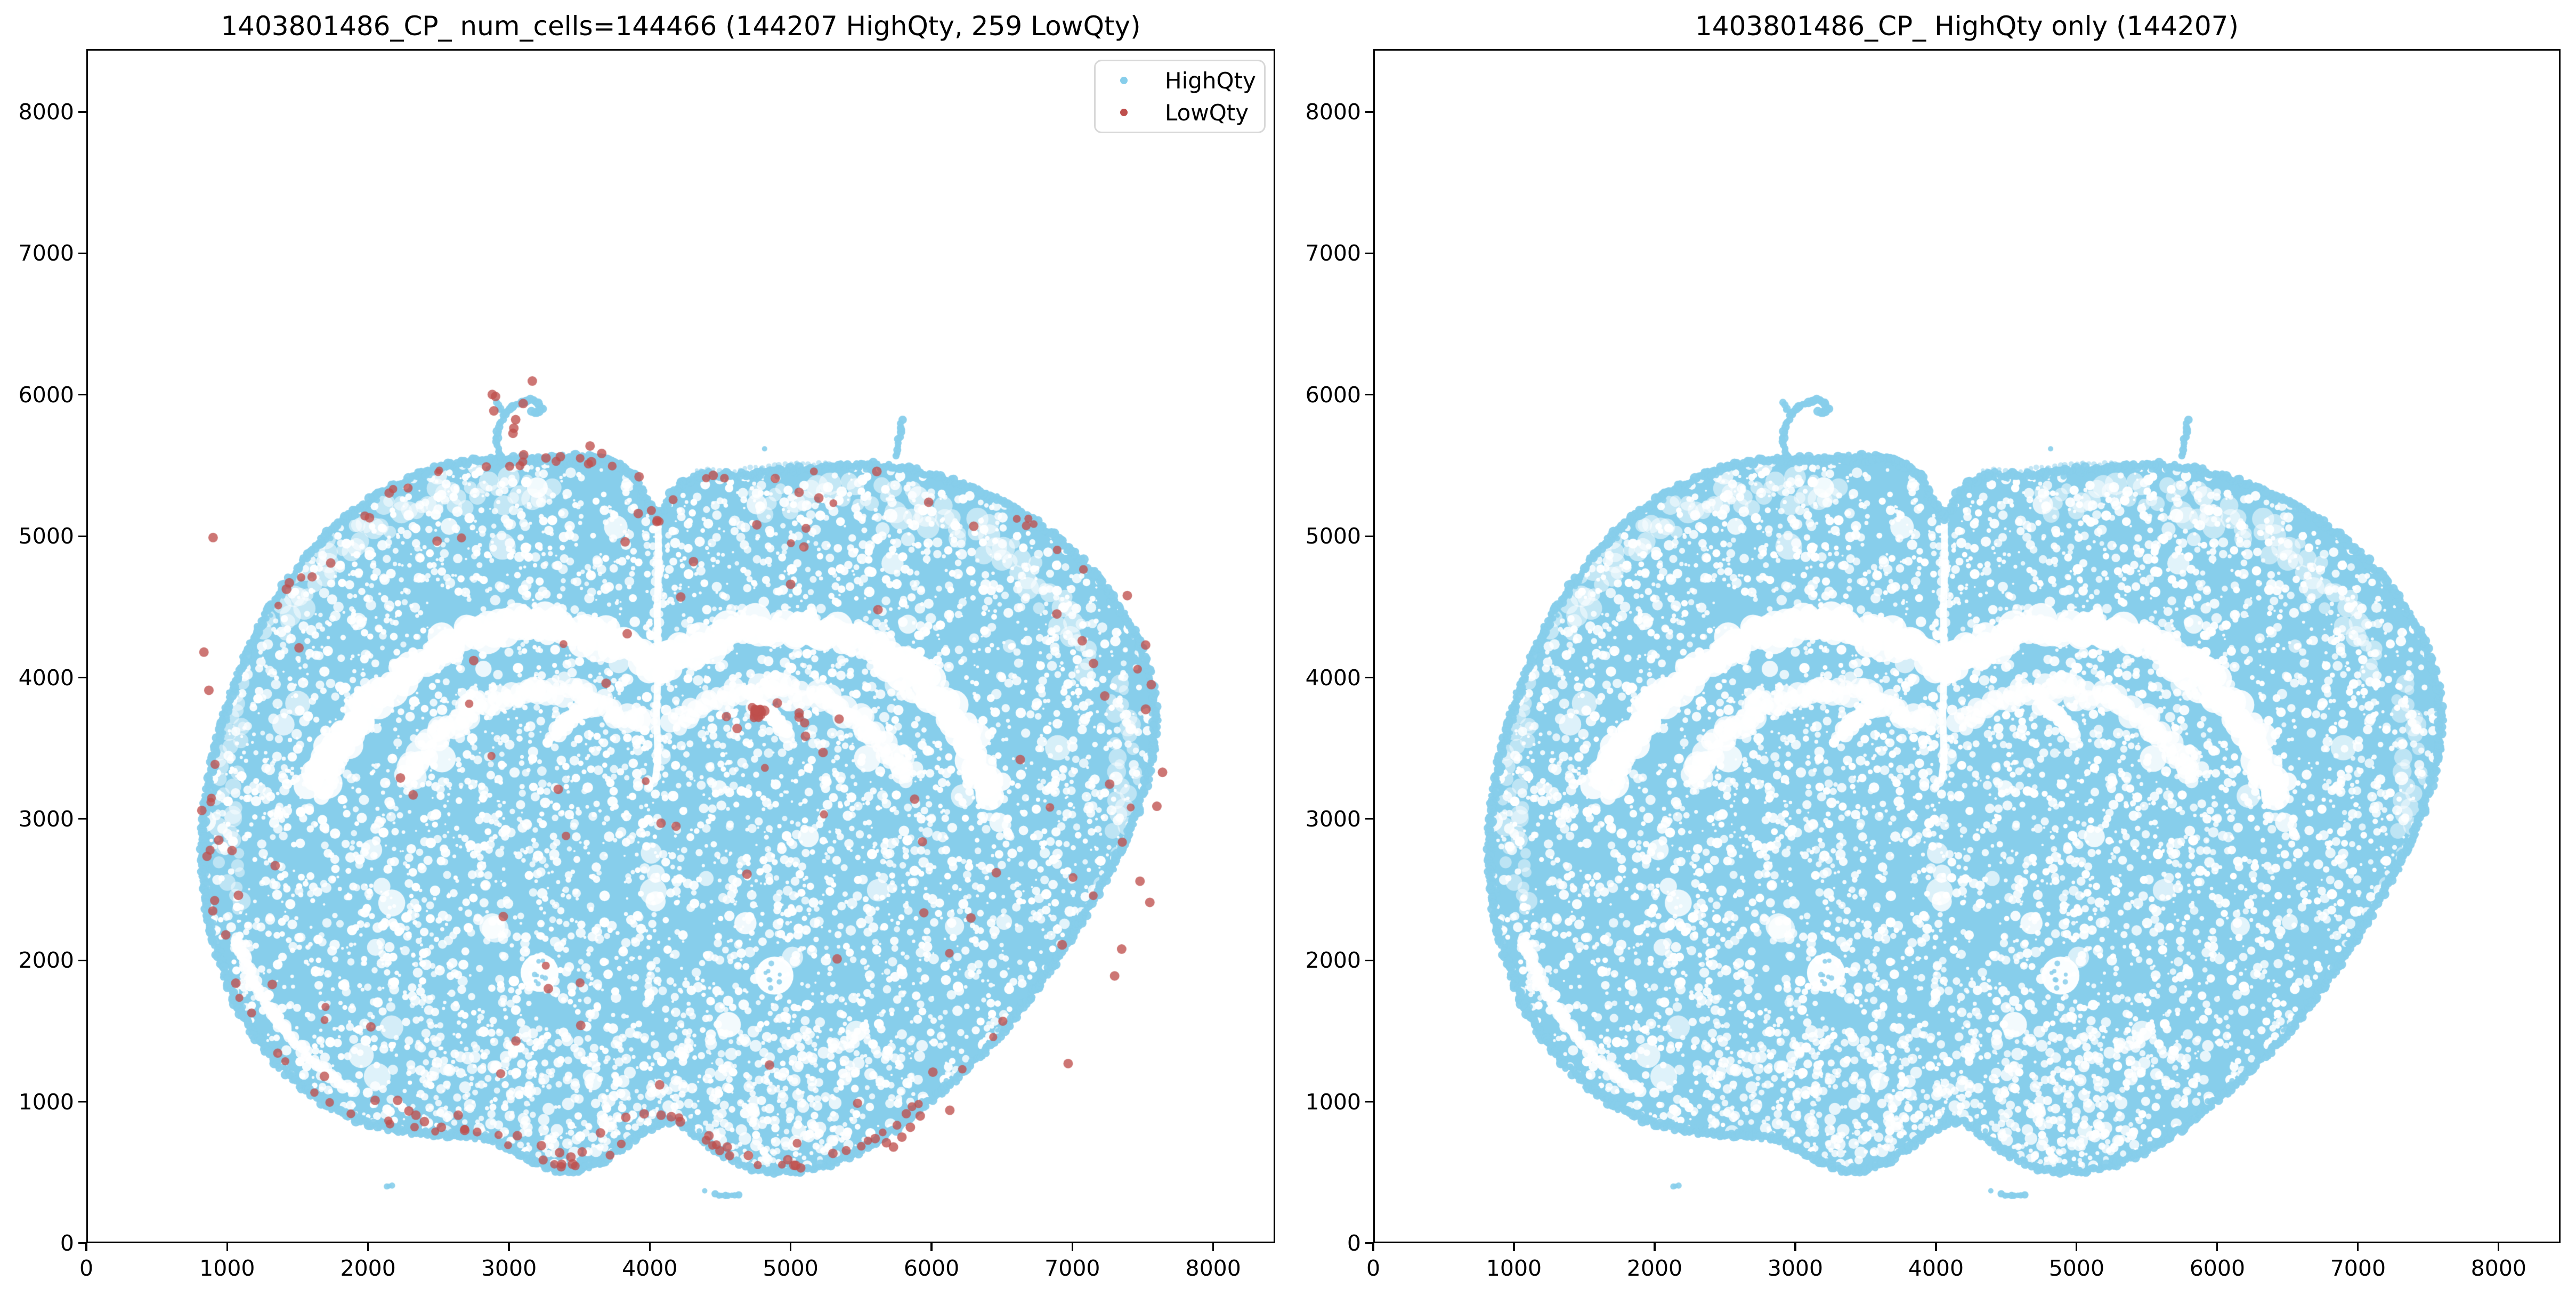 Image resolution: width=2576 pixels, height=1297 pixels. What do you see at coordinates (1124, 112) in the screenshot?
I see `lowqty-marker-icon` at bounding box center [1124, 112].